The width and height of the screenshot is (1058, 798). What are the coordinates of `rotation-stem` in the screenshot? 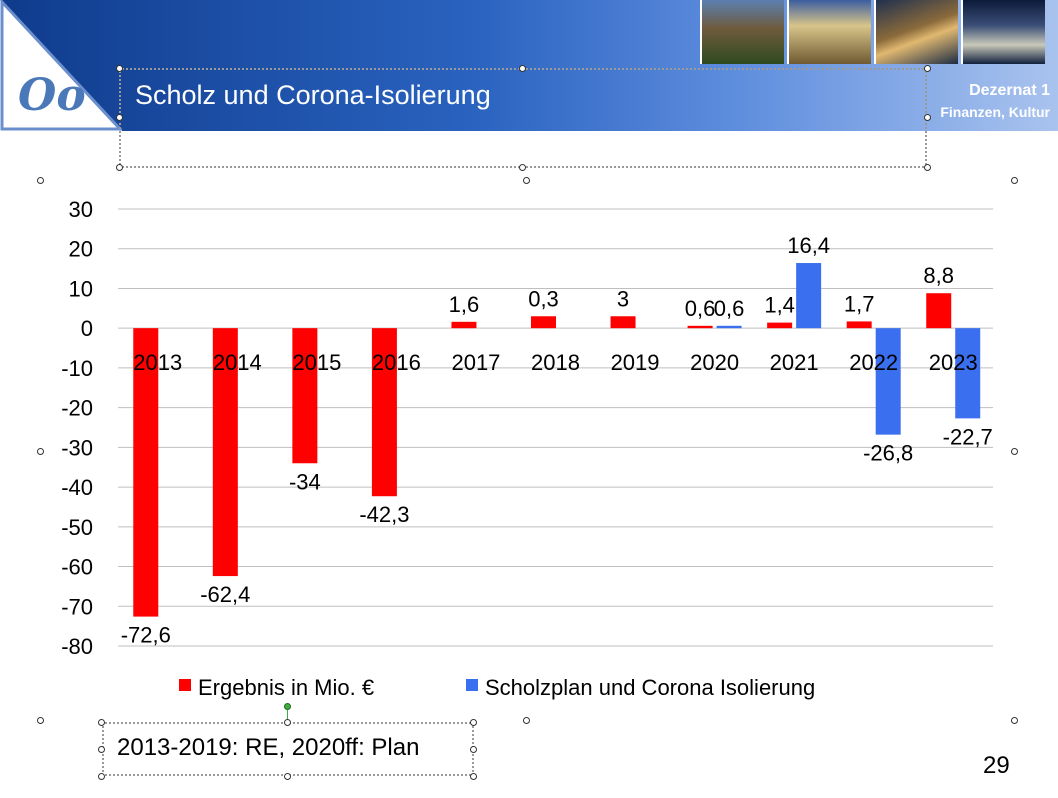 It's located at (287, 716).